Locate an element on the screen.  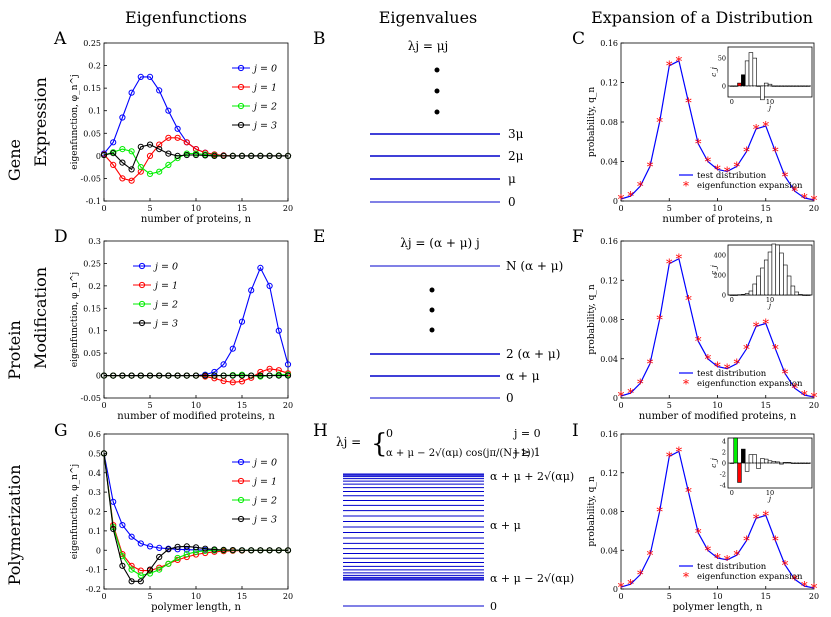
column-title-expansion: Expansion of a Distribution is located at coordinates (702, 17).